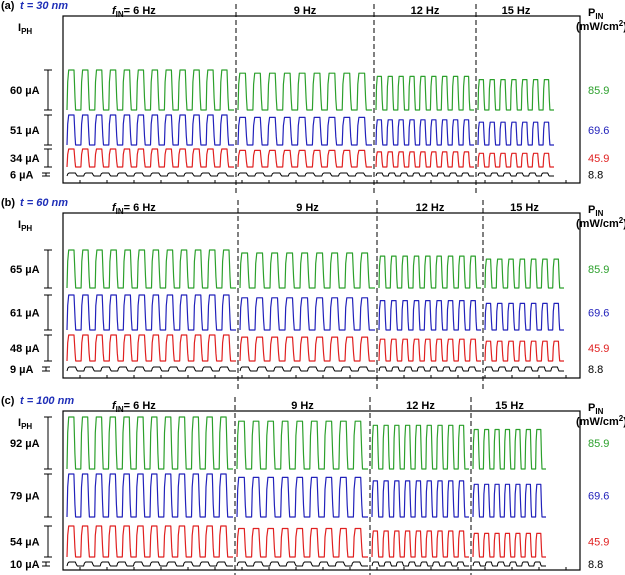  What do you see at coordinates (25, 314) in the screenshot?
I see `amplitude-label: 61 µA` at bounding box center [25, 314].